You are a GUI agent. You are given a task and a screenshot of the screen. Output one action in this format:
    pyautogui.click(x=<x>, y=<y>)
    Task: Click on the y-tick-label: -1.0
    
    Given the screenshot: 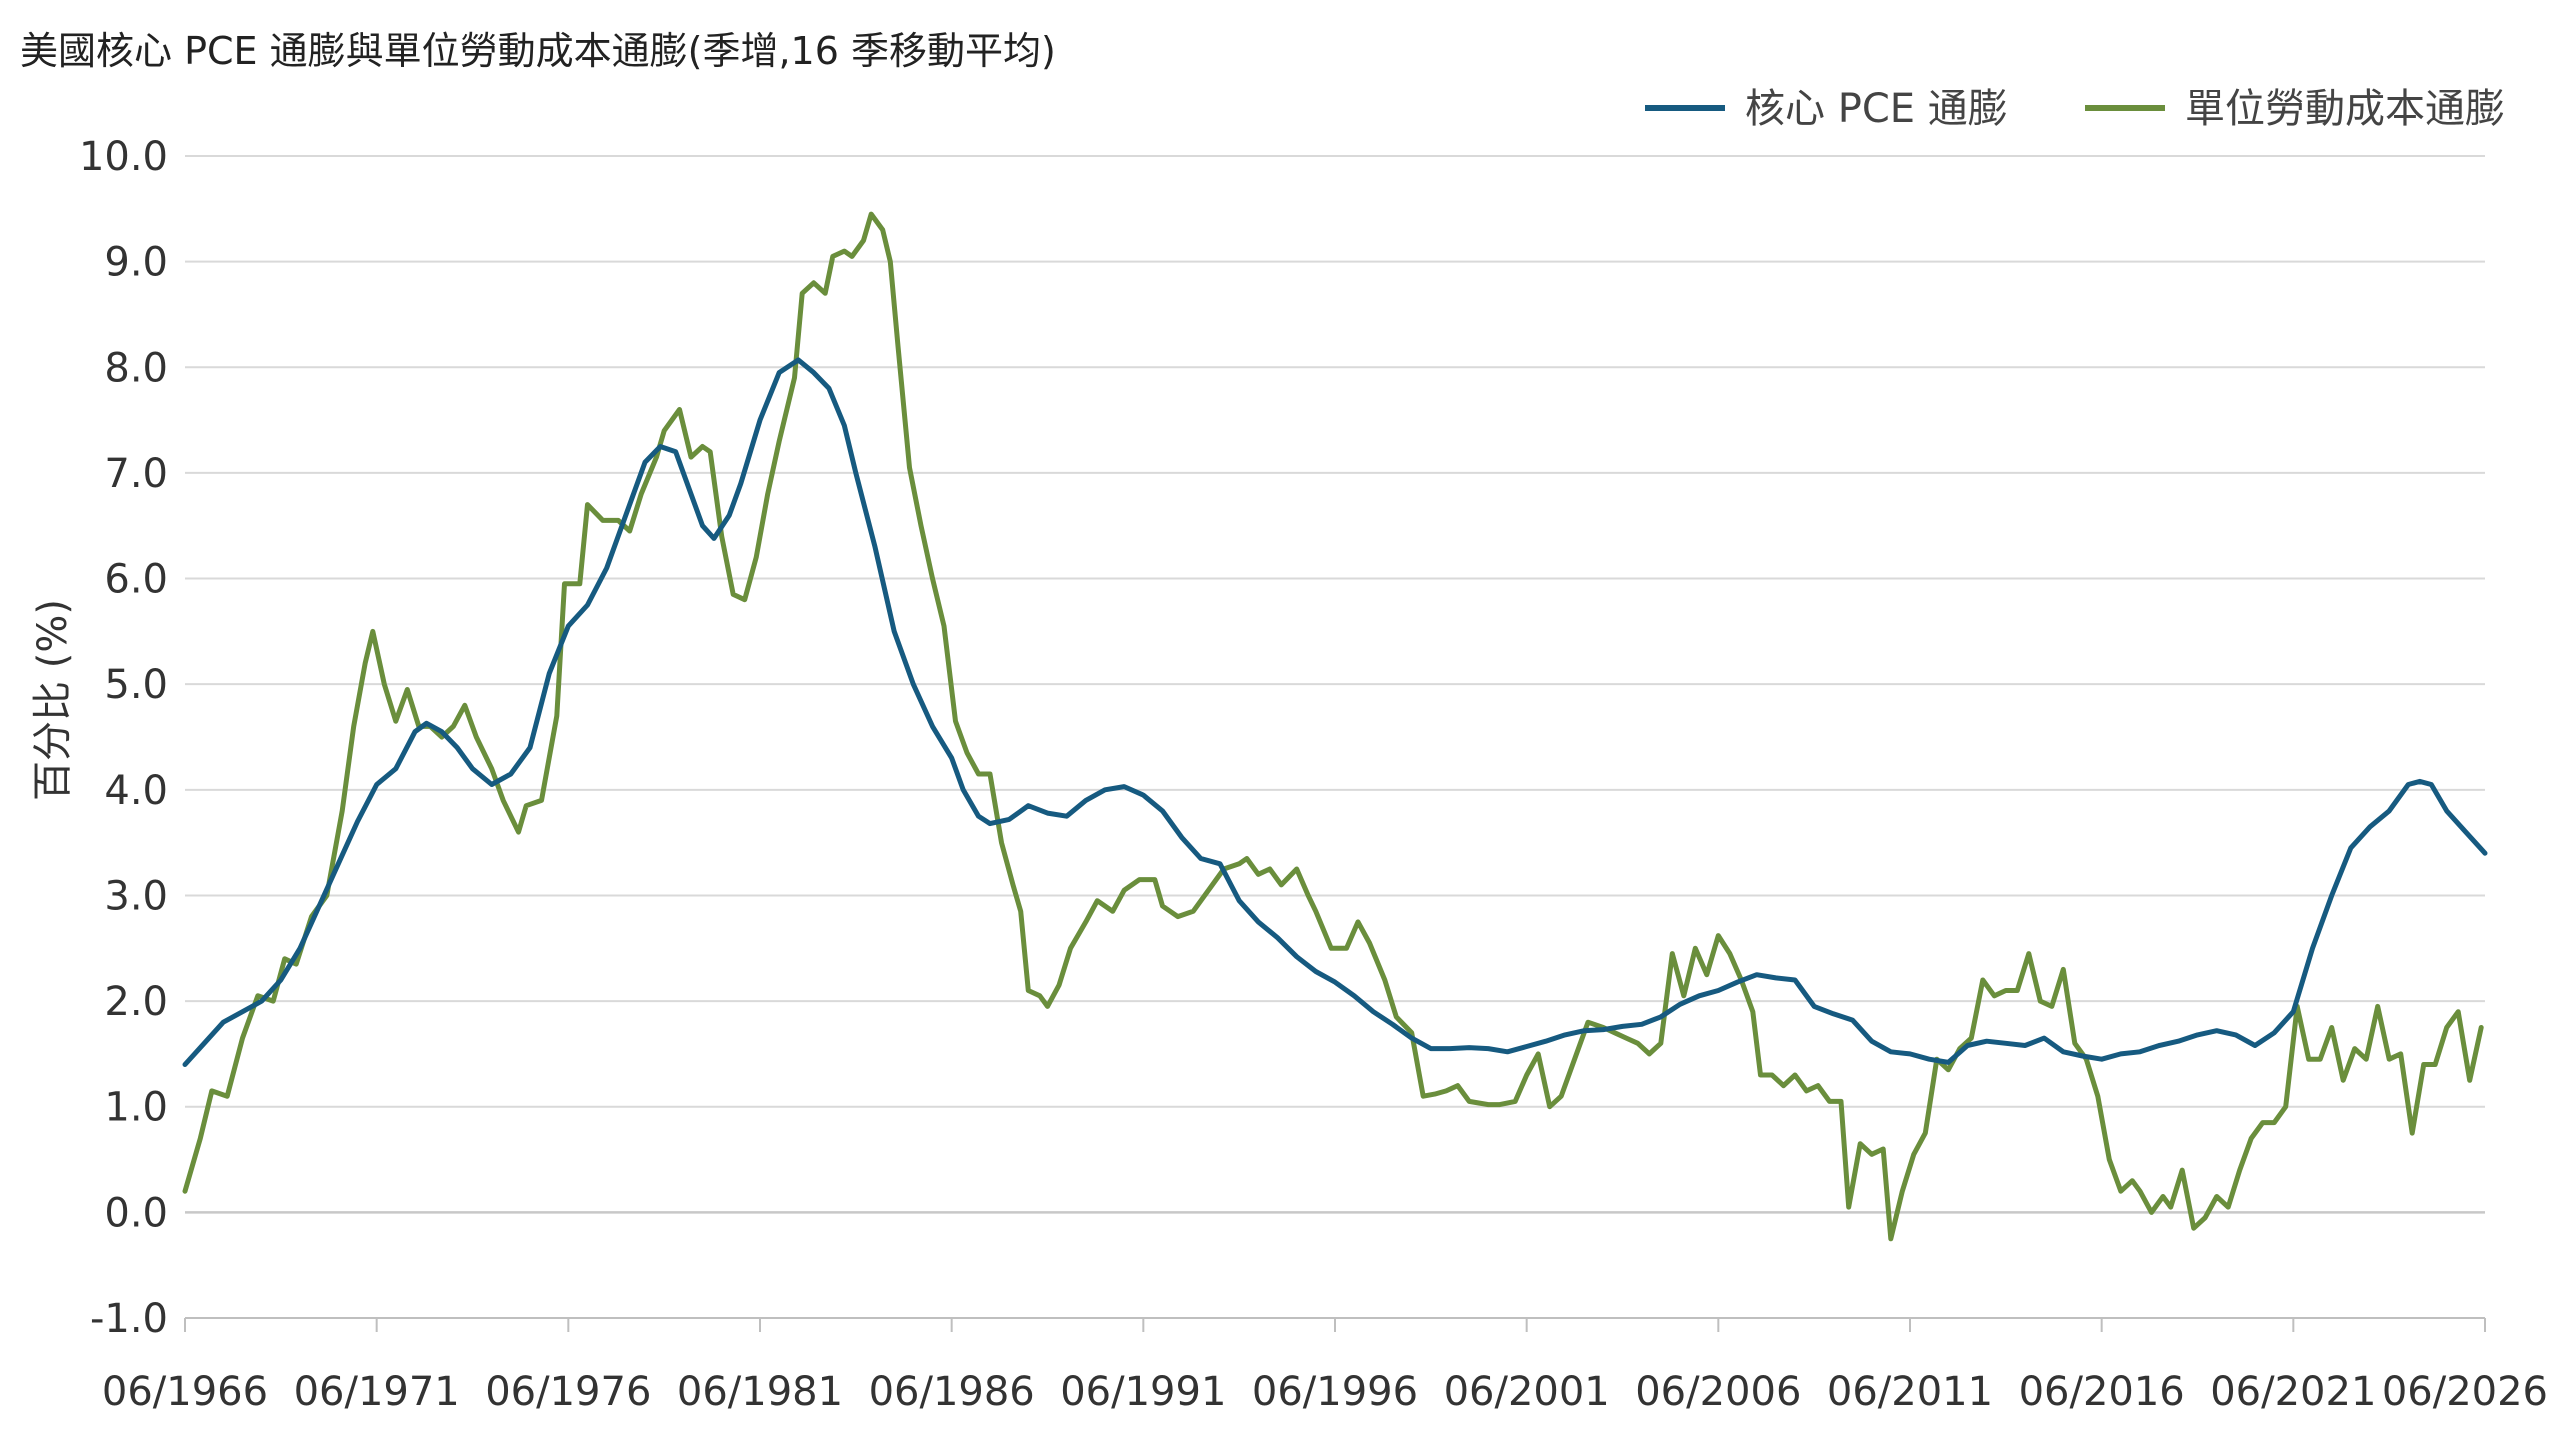 What is the action you would take?
    pyautogui.click(x=129, y=1319)
    